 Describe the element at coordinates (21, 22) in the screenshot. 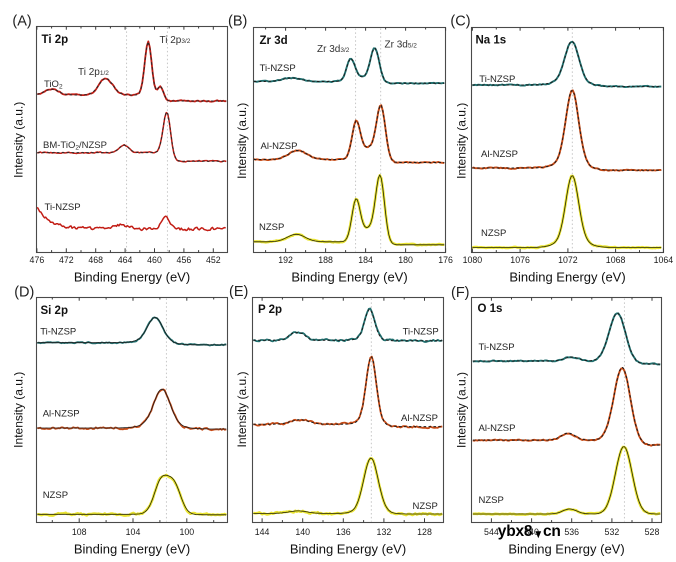

I see `svg-text: (A)` at that location.